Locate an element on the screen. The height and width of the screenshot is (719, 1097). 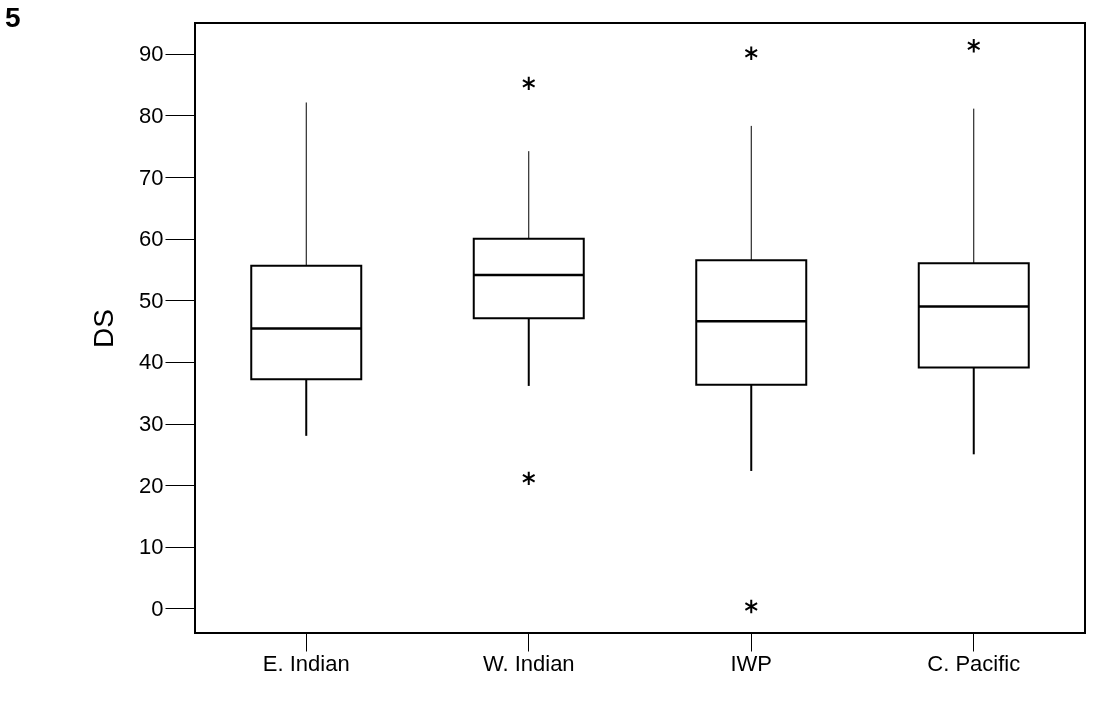
x-tick-label: C. Pacific is located at coordinates (974, 663).